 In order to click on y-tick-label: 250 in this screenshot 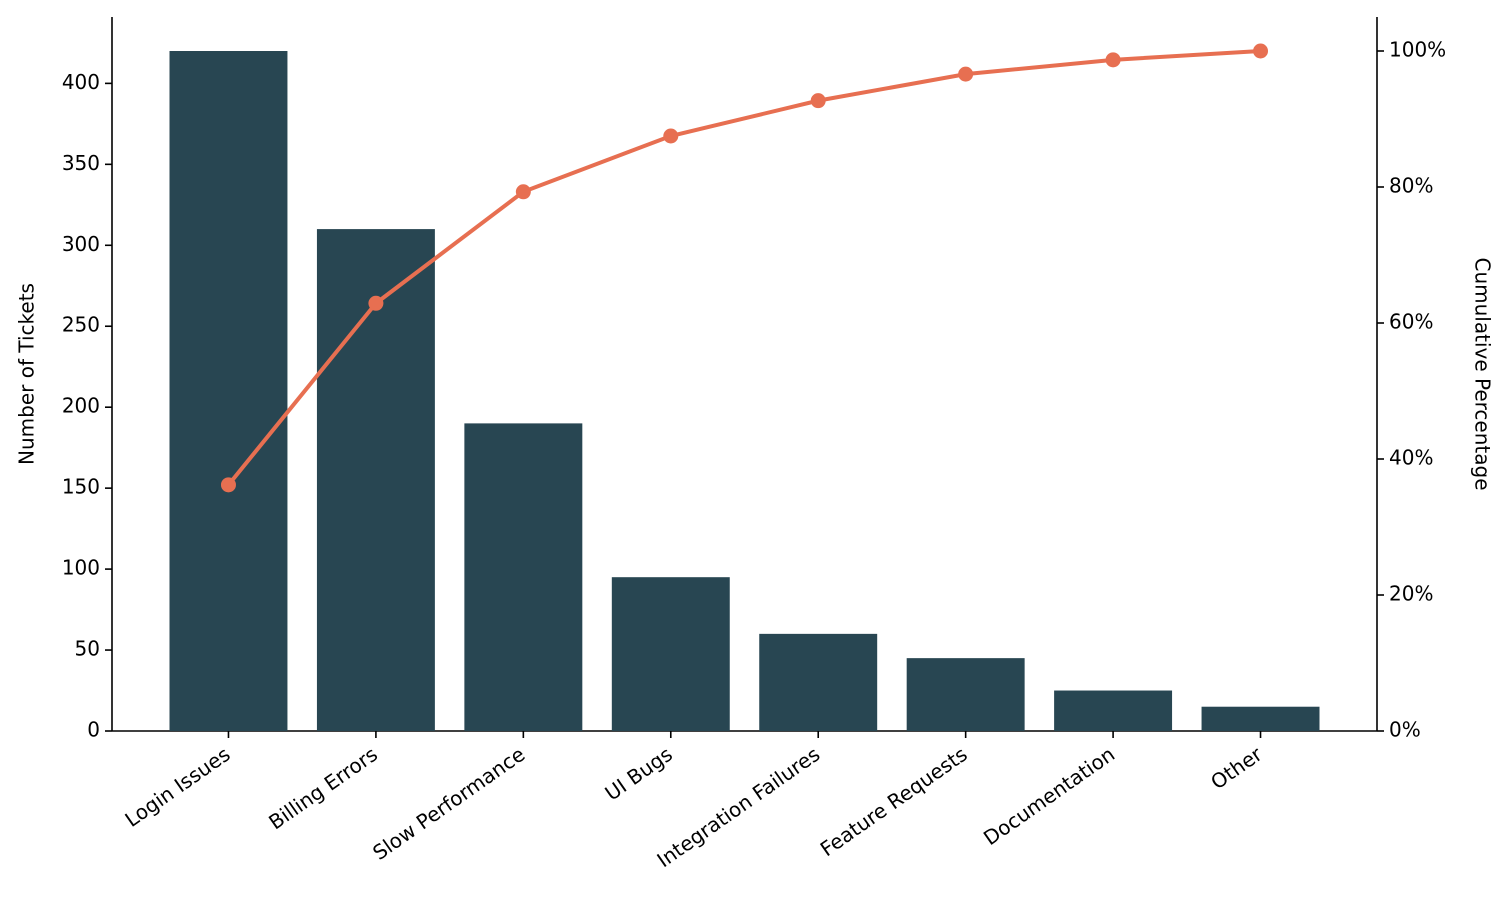, I will do `click(81, 325)`.